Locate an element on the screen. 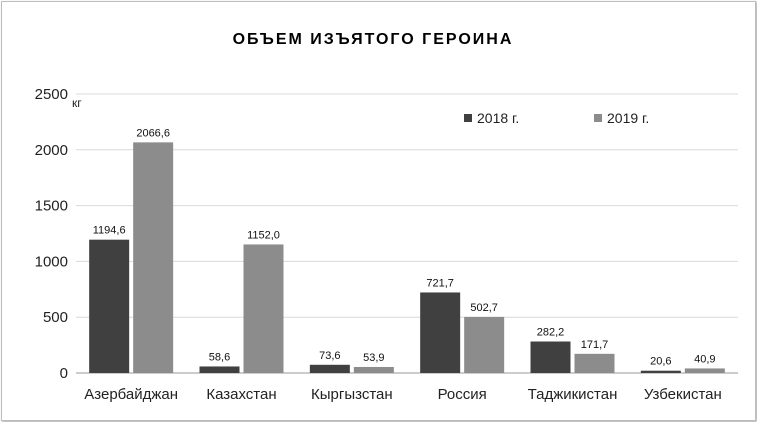 This screenshot has width=757, height=422. data-label: 58,6 is located at coordinates (219, 357).